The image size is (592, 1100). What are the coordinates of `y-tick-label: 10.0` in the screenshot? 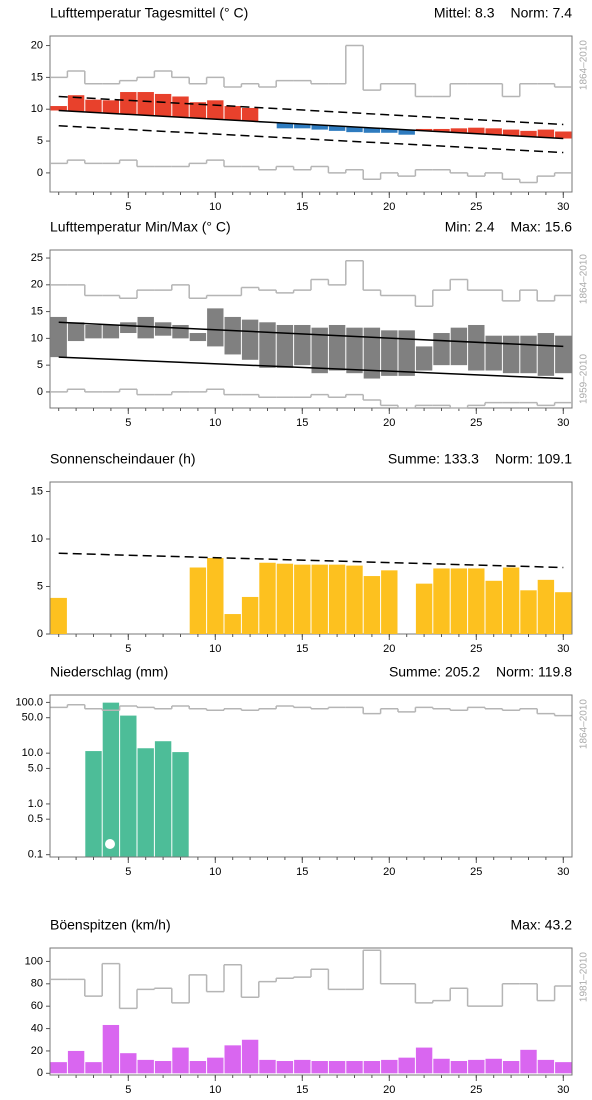 It's located at (32, 753).